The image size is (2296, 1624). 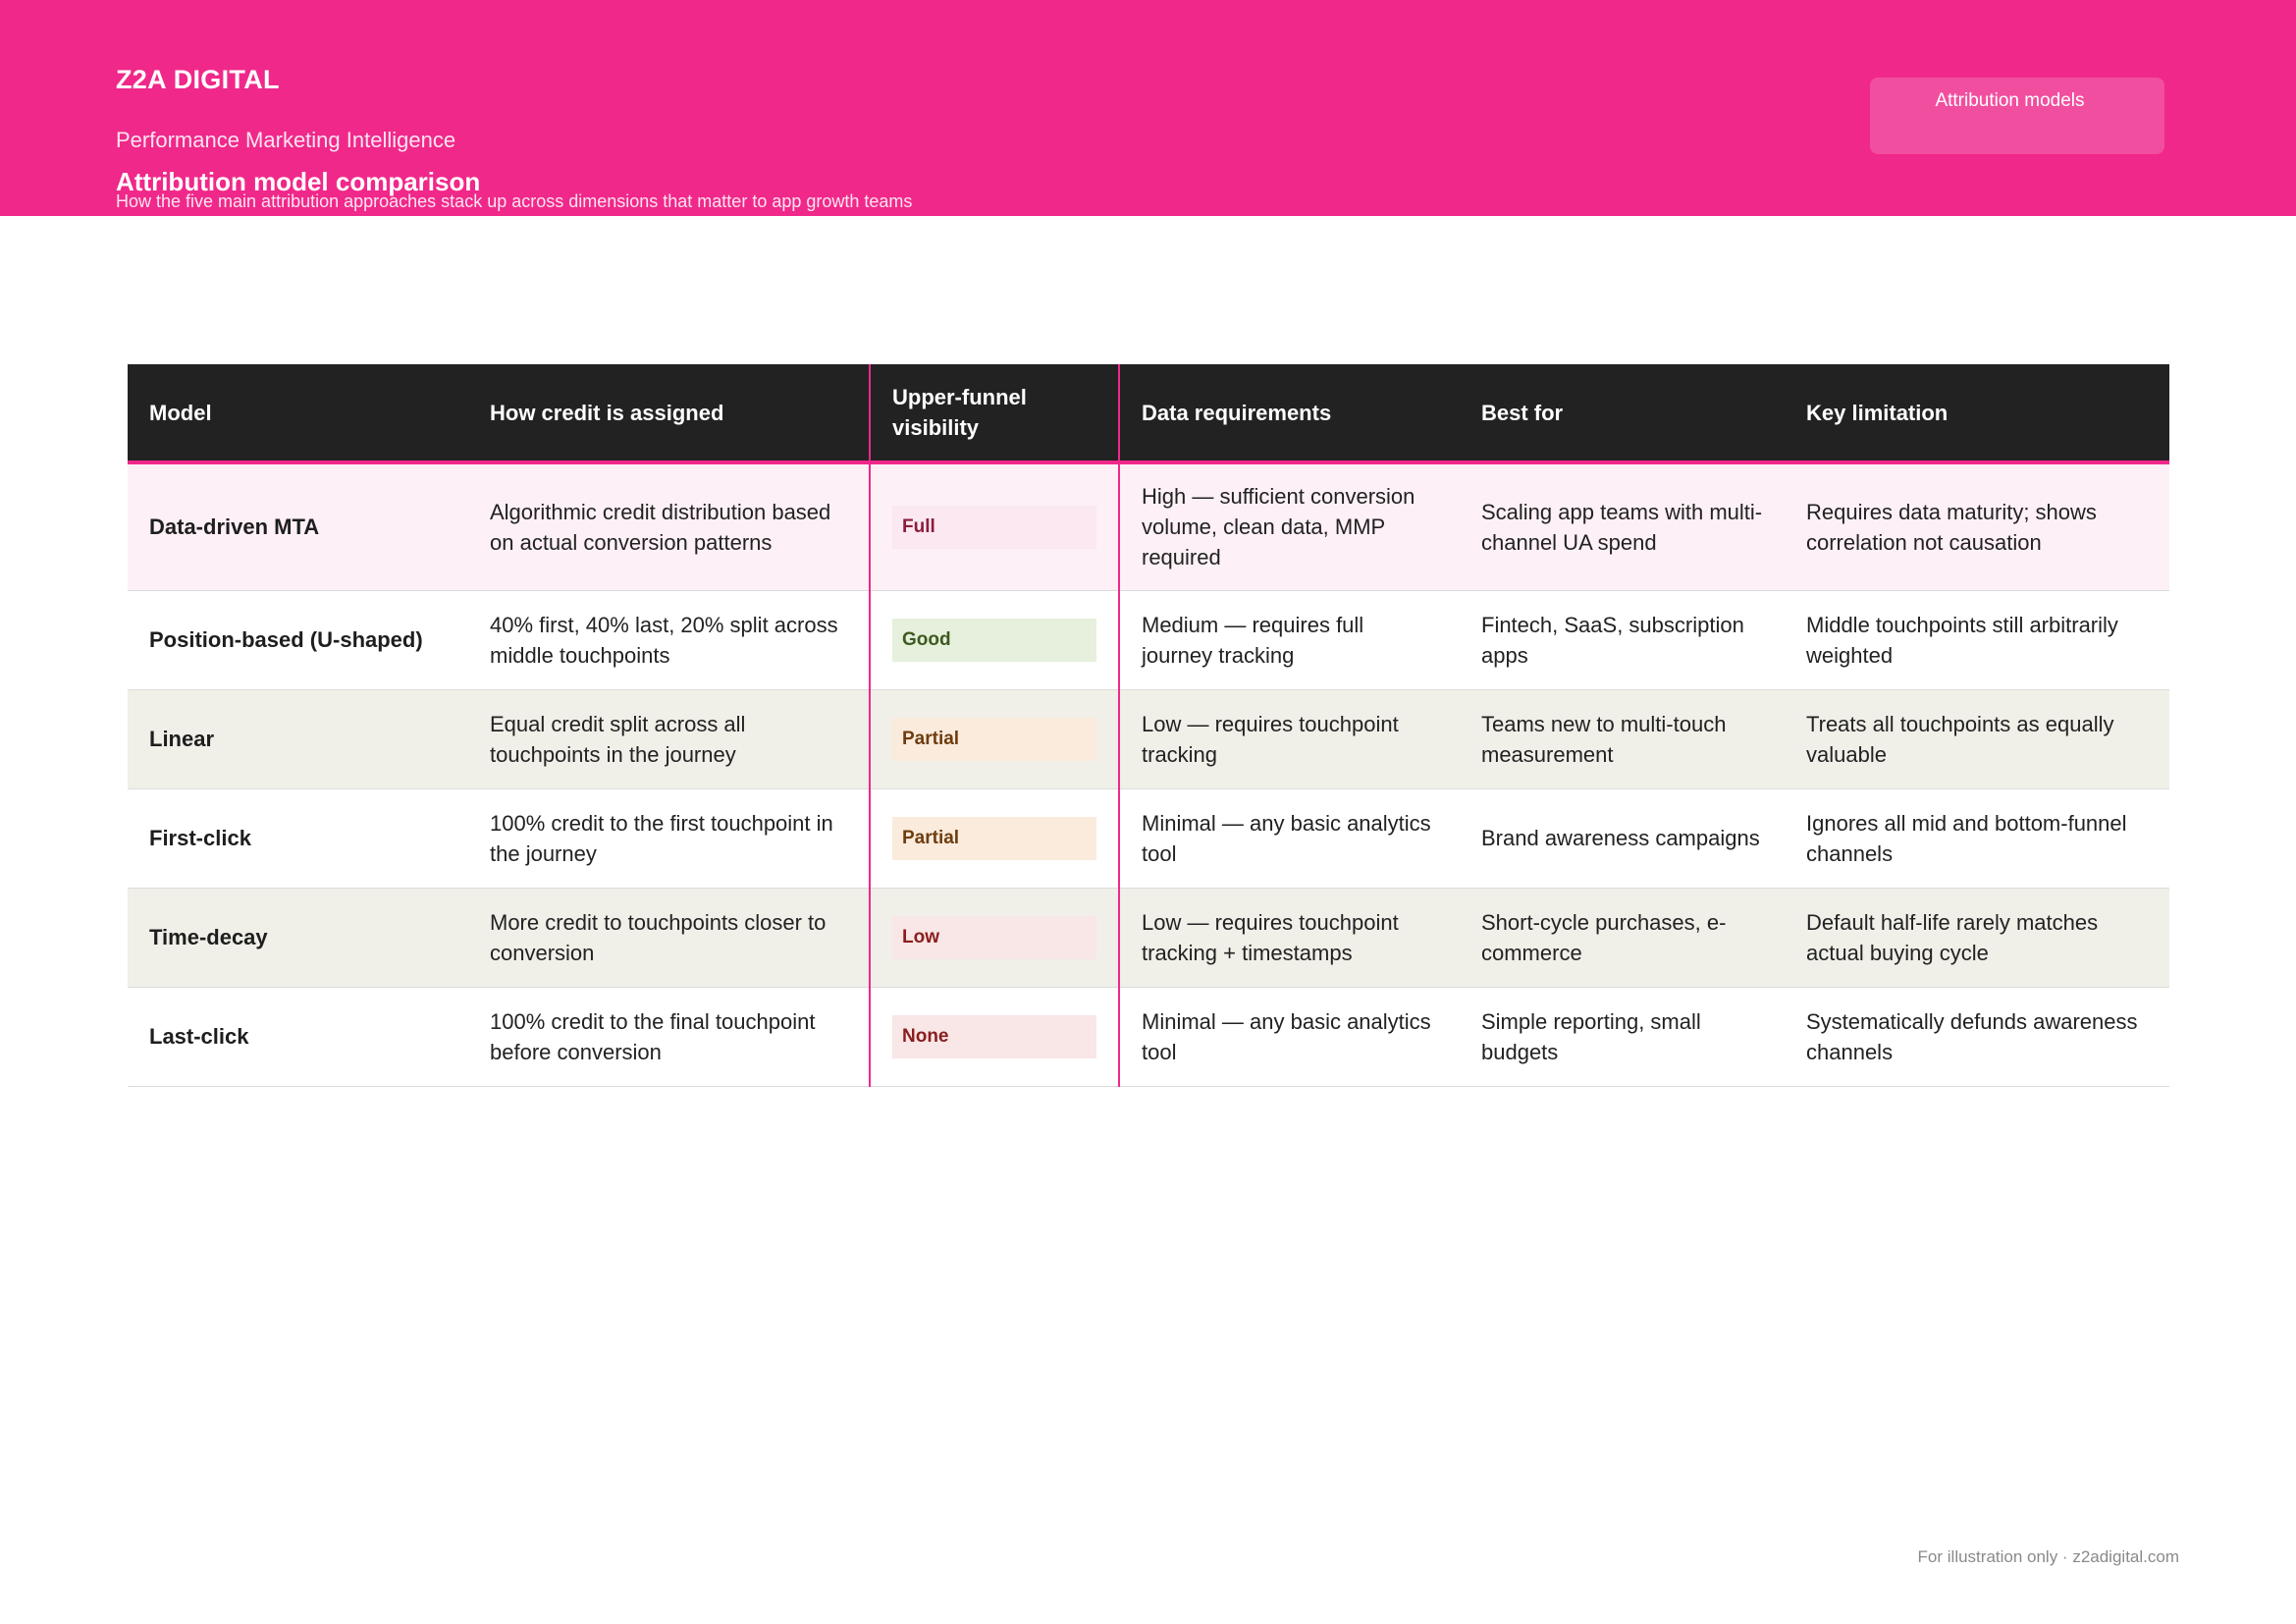 What do you see at coordinates (298, 1037) in the screenshot?
I see `model-cell: Last-click` at bounding box center [298, 1037].